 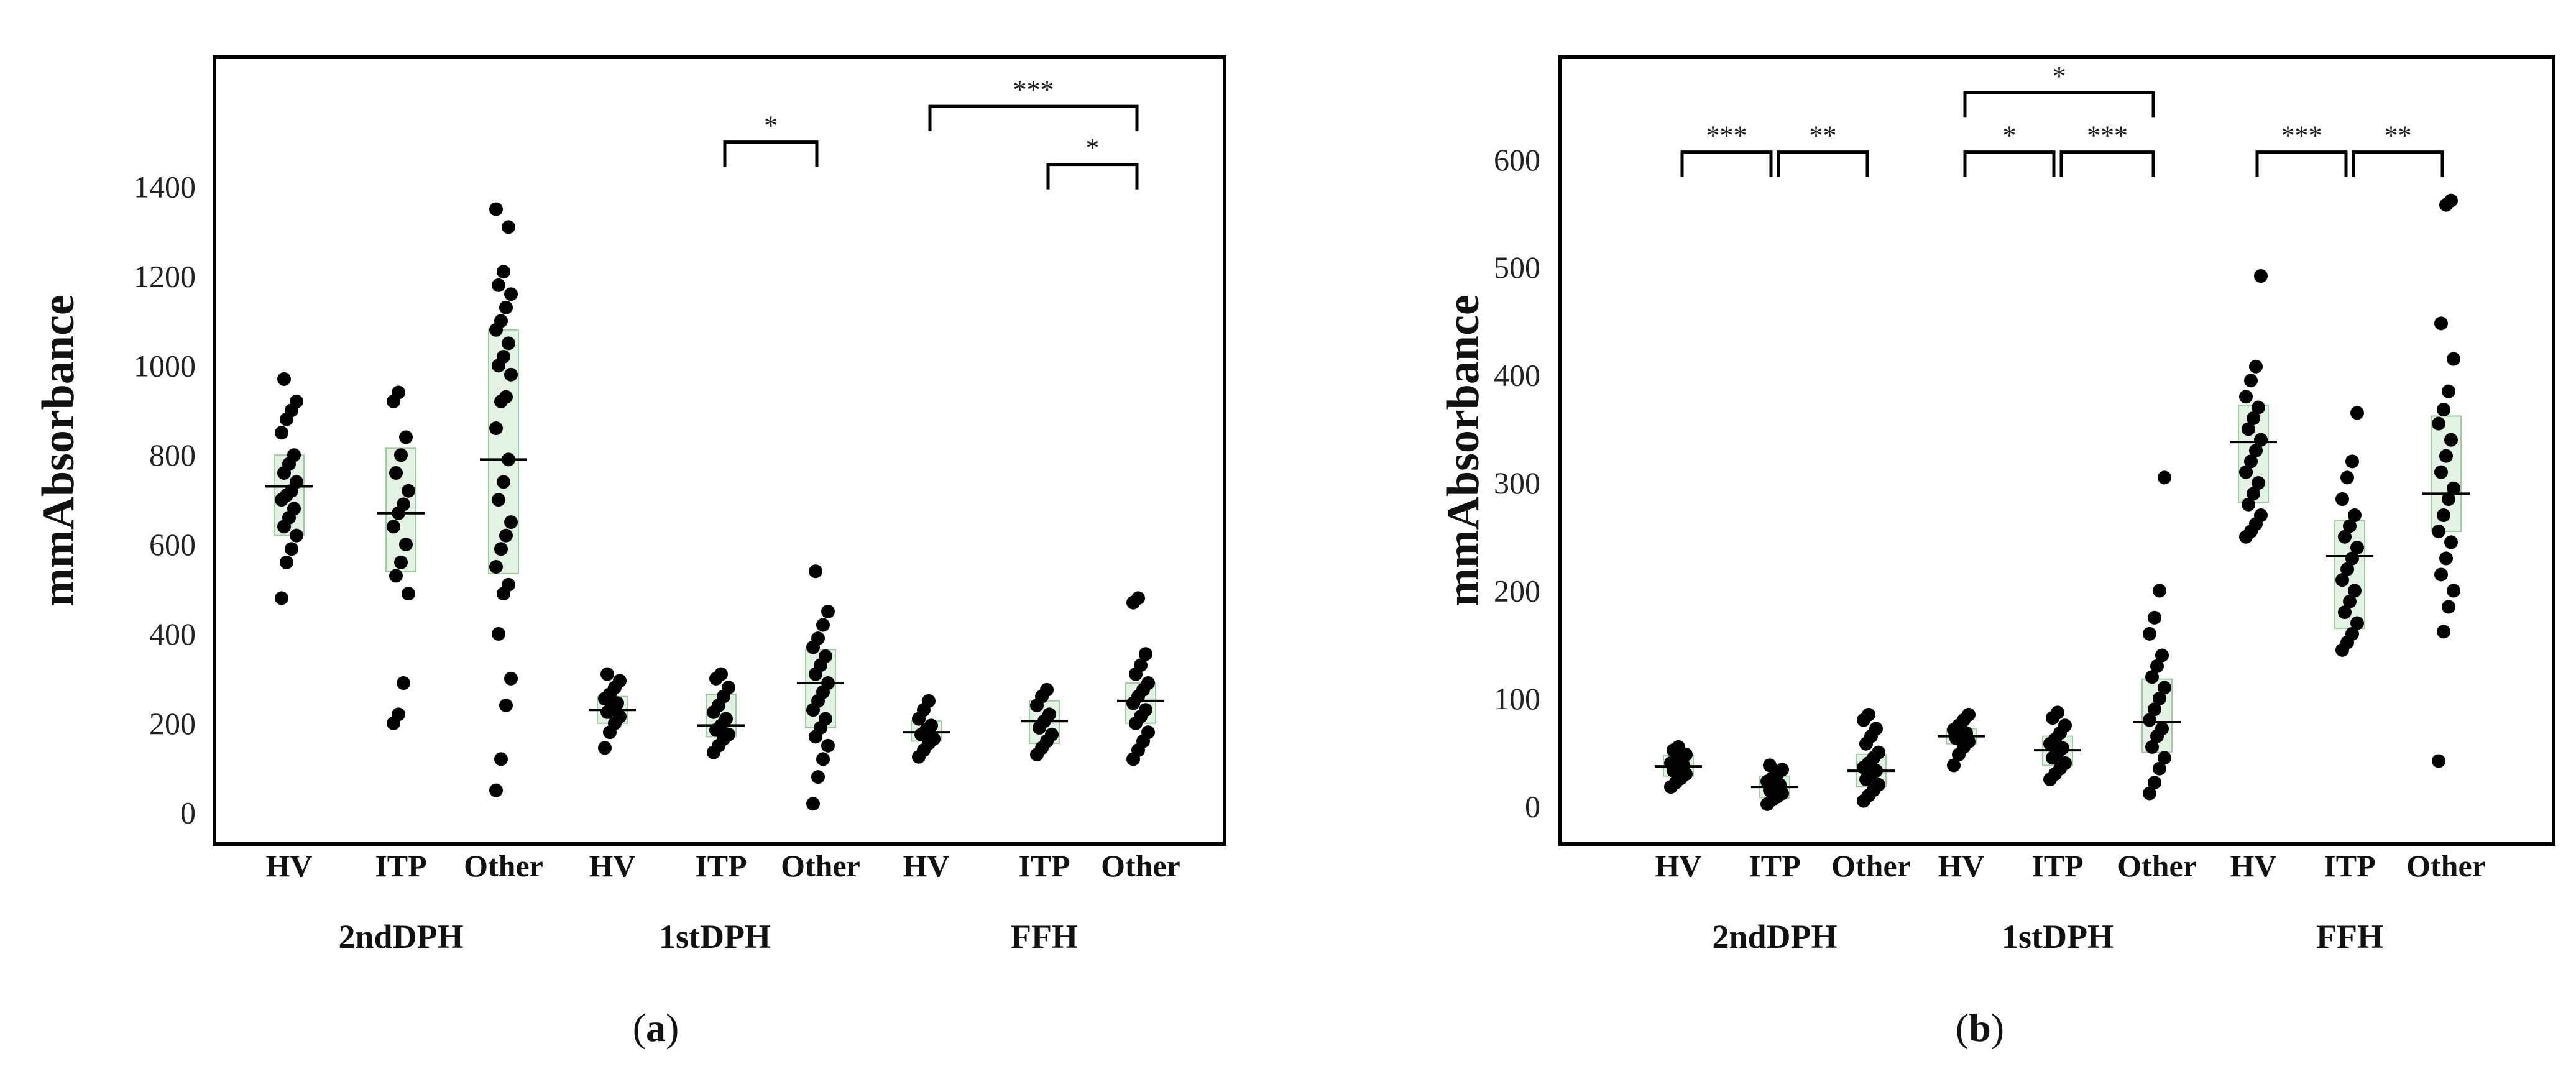 What do you see at coordinates (1517, 267) in the screenshot?
I see `y-tick-label: 500` at bounding box center [1517, 267].